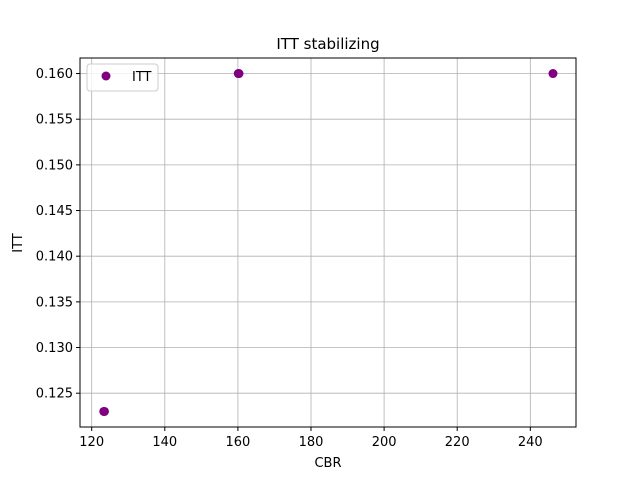 The height and width of the screenshot is (480, 640). I want to click on y-tick-label: 0.155, so click(54, 120).